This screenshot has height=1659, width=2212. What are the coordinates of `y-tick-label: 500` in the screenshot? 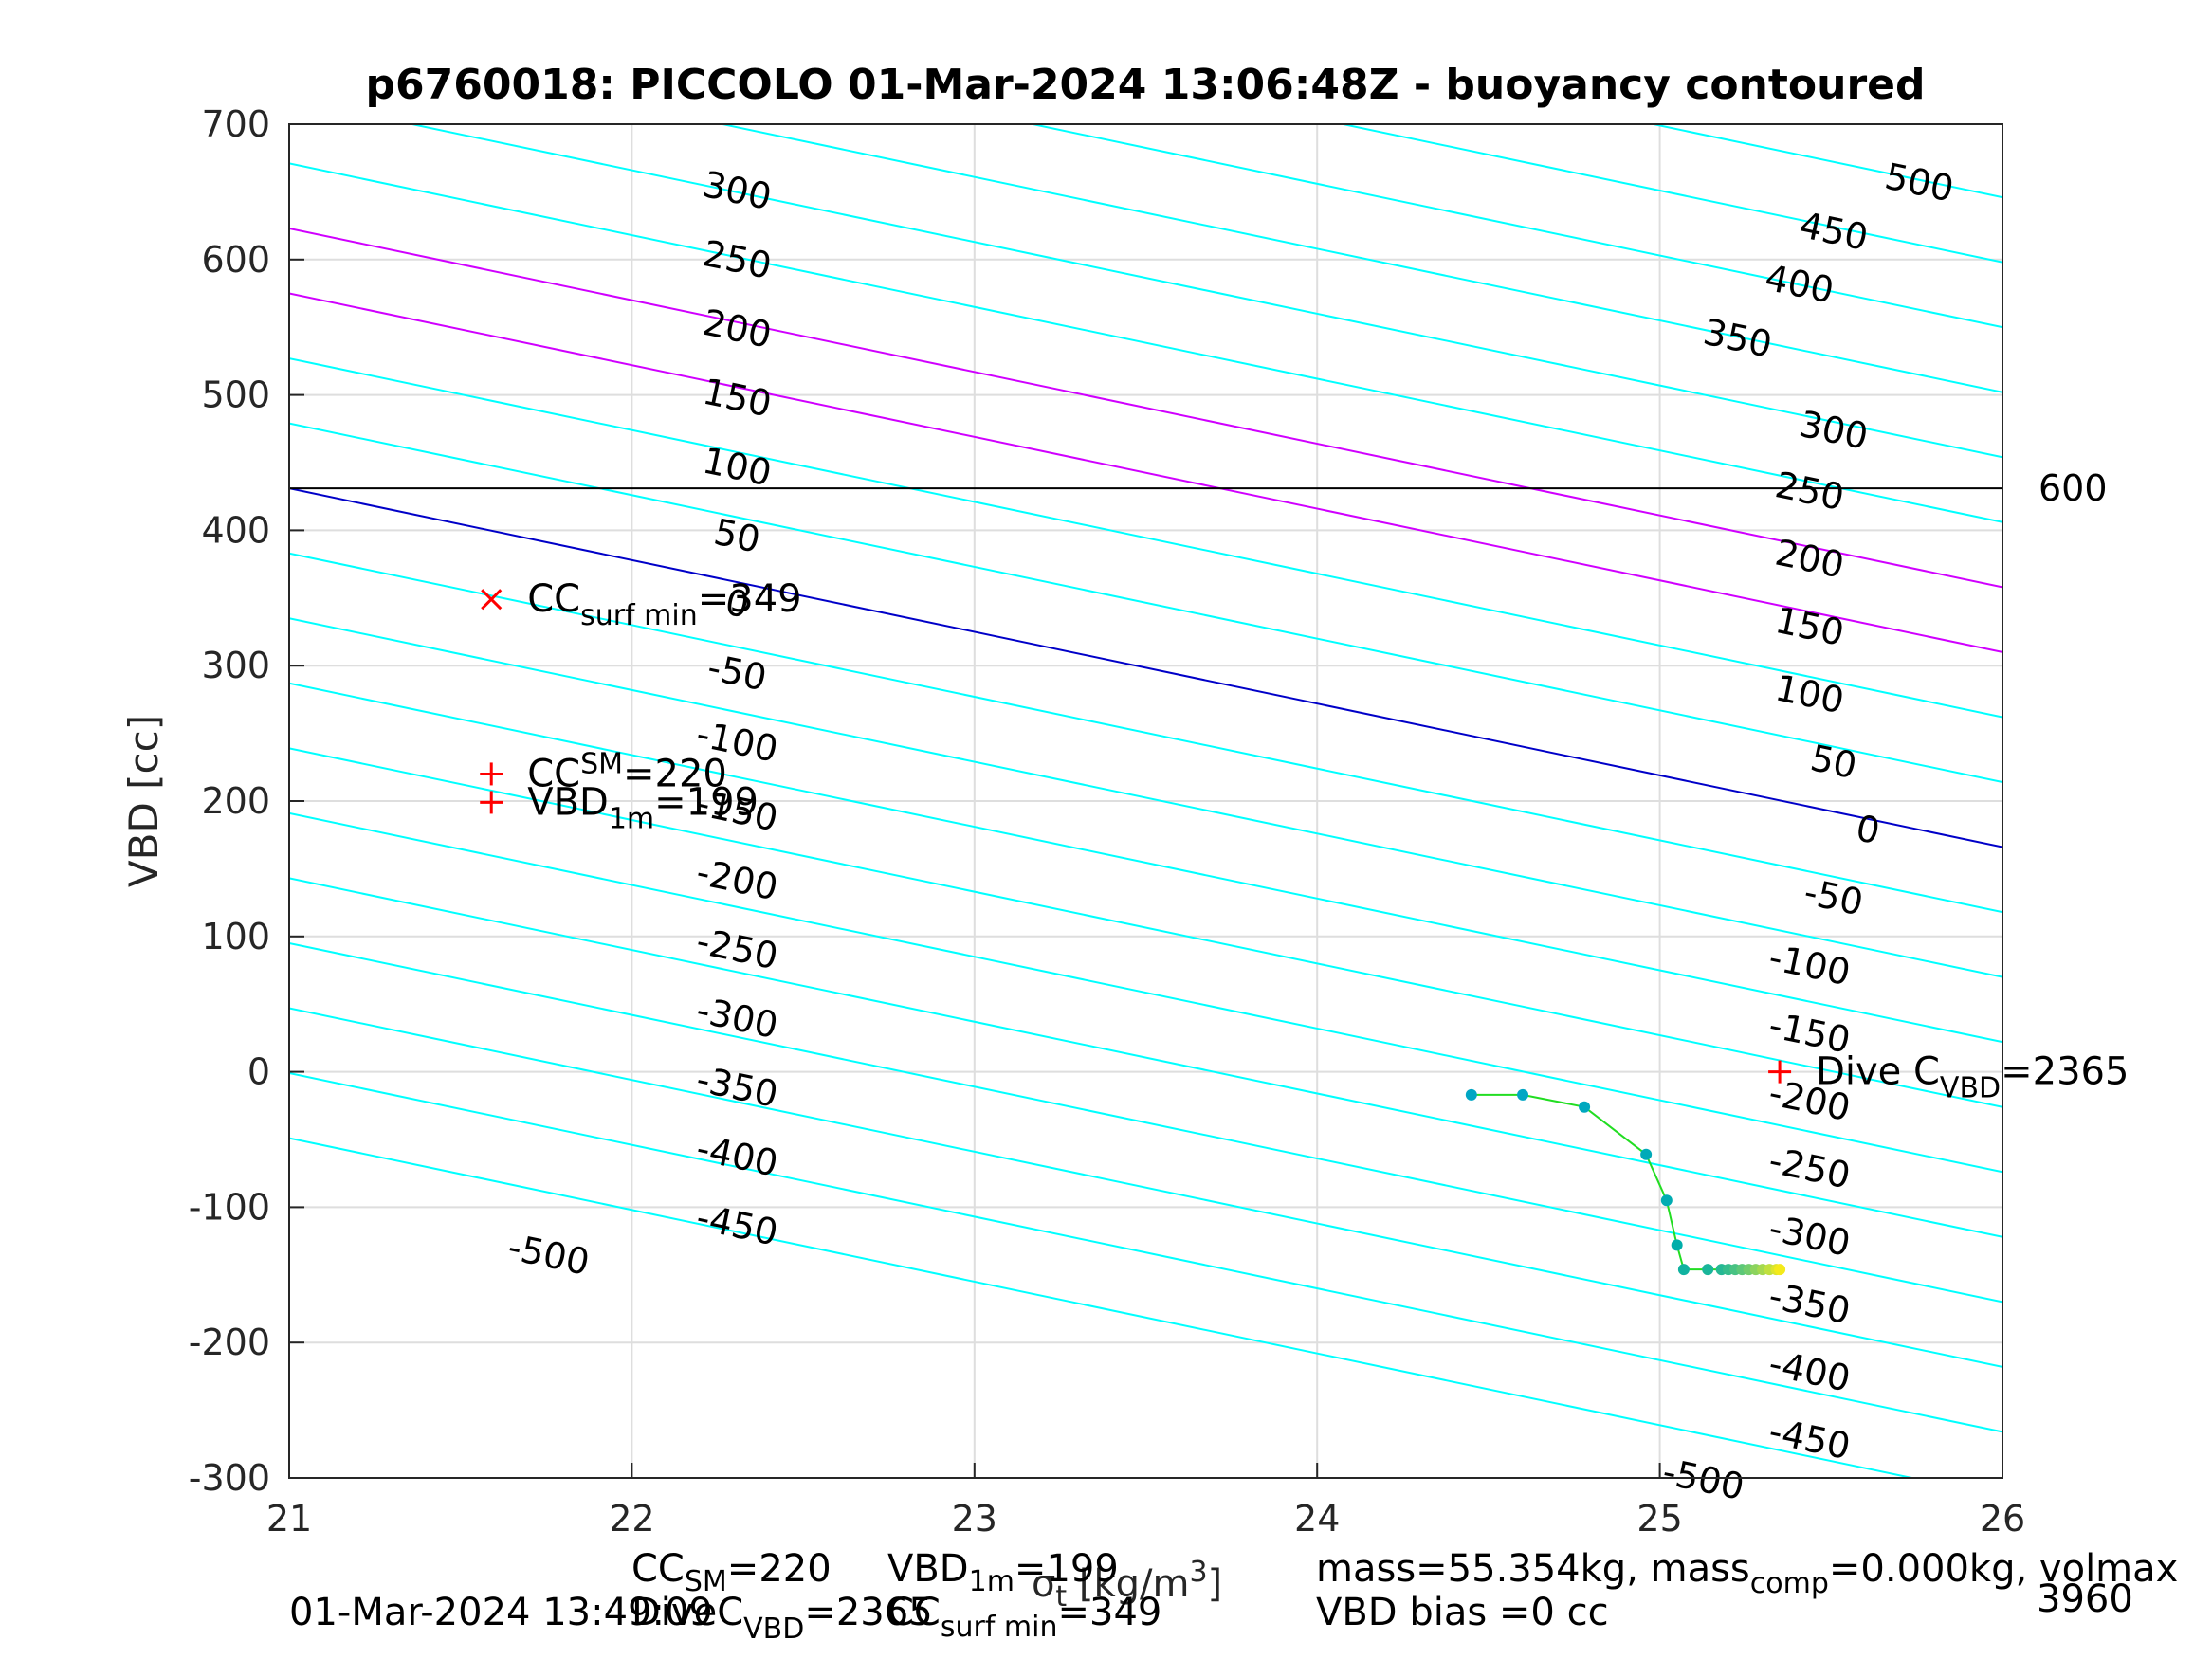 It's located at (235, 395).